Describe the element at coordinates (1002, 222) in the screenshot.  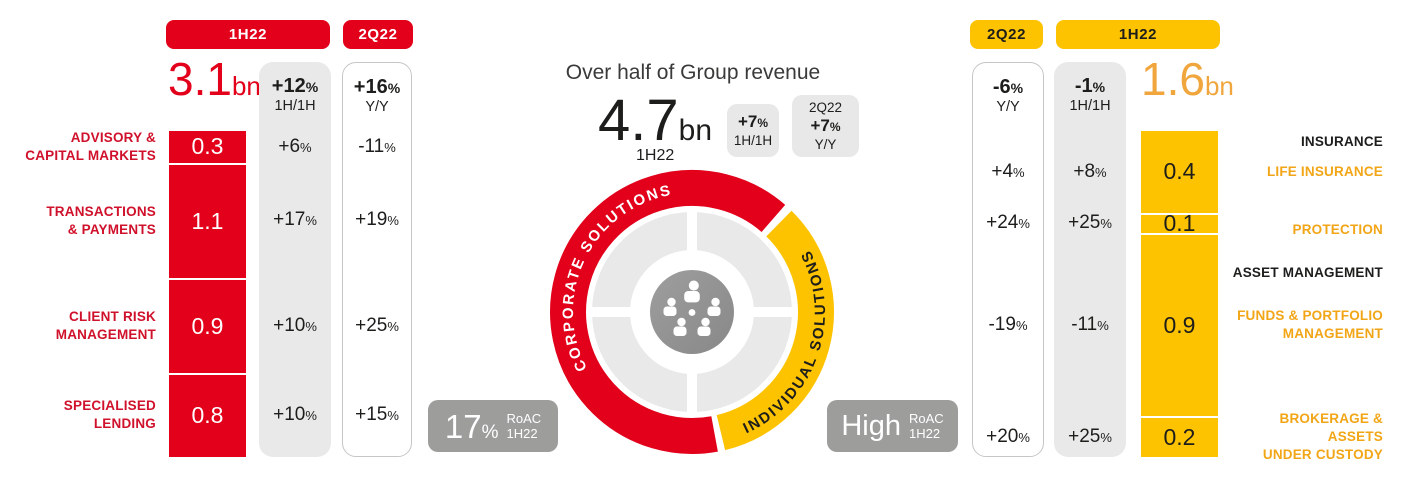
I see `growth-value: +24` at that location.